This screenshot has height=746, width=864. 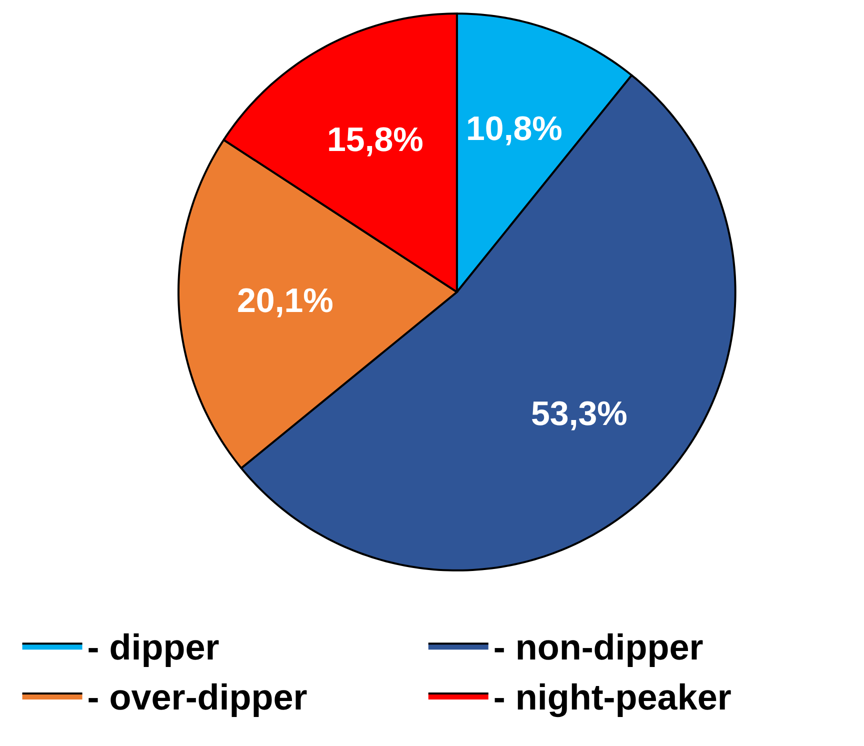 I want to click on legend-label: - over-dipper, so click(x=197, y=697).